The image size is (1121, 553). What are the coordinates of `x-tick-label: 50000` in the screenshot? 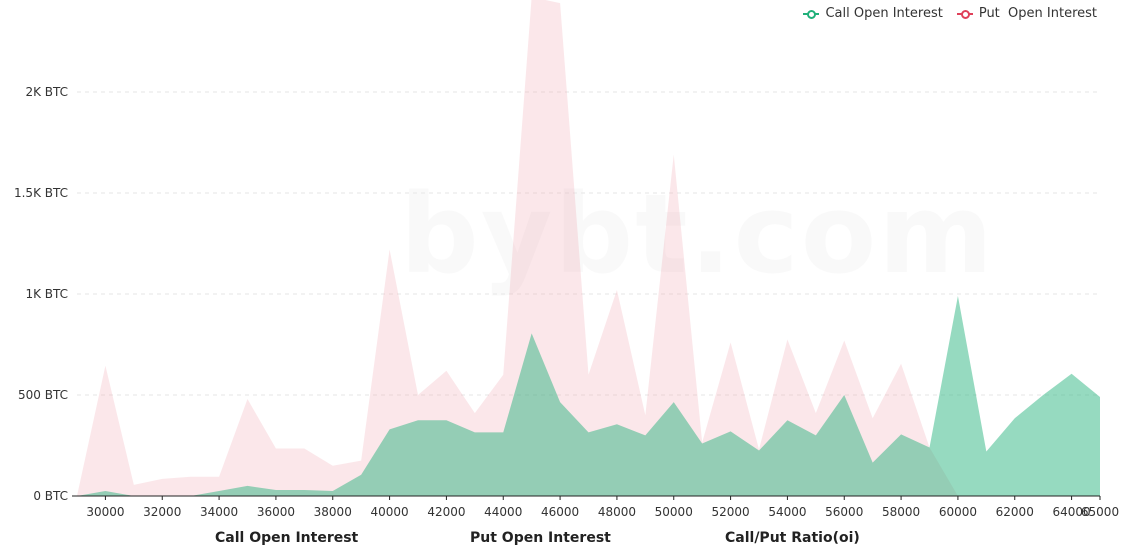 It's located at (674, 512).